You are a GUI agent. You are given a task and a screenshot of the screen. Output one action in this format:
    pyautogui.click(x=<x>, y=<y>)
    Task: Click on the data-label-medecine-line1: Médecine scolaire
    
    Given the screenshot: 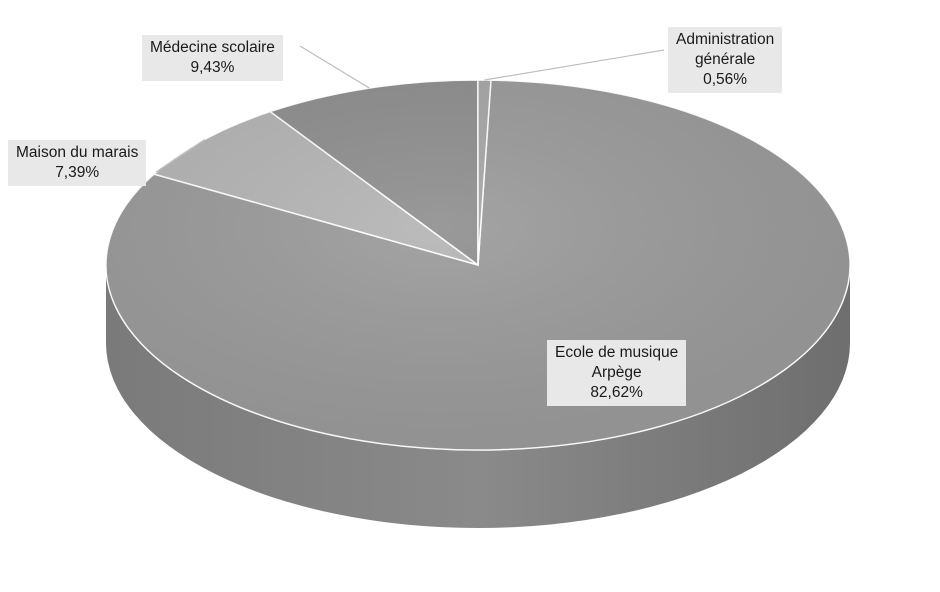 What is the action you would take?
    pyautogui.click(x=212, y=47)
    